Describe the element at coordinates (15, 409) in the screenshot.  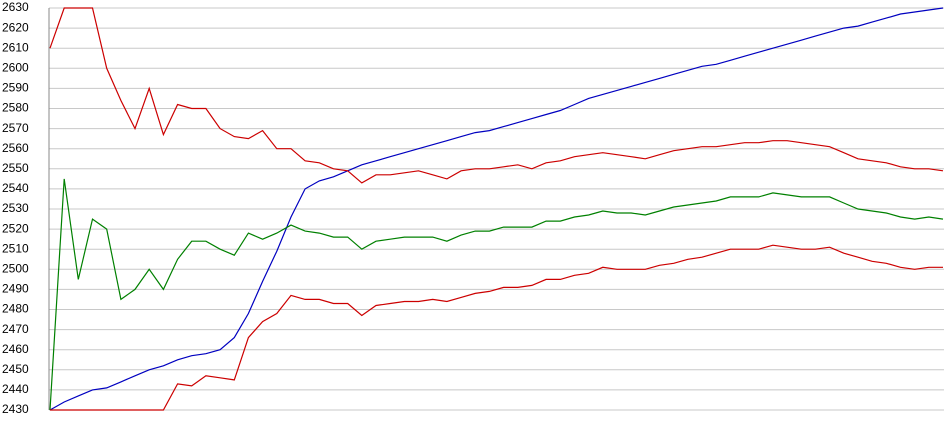
I see `y-tick-label: 2430` at that location.